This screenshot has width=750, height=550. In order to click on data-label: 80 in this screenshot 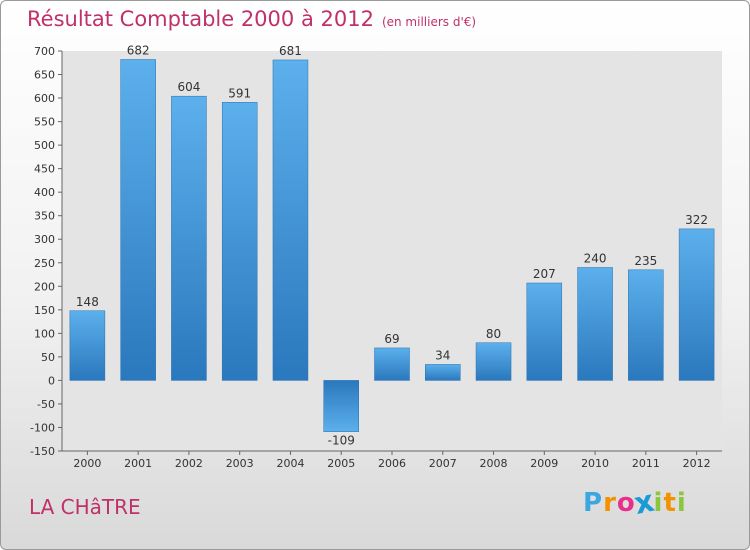, I will do `click(493, 334)`.